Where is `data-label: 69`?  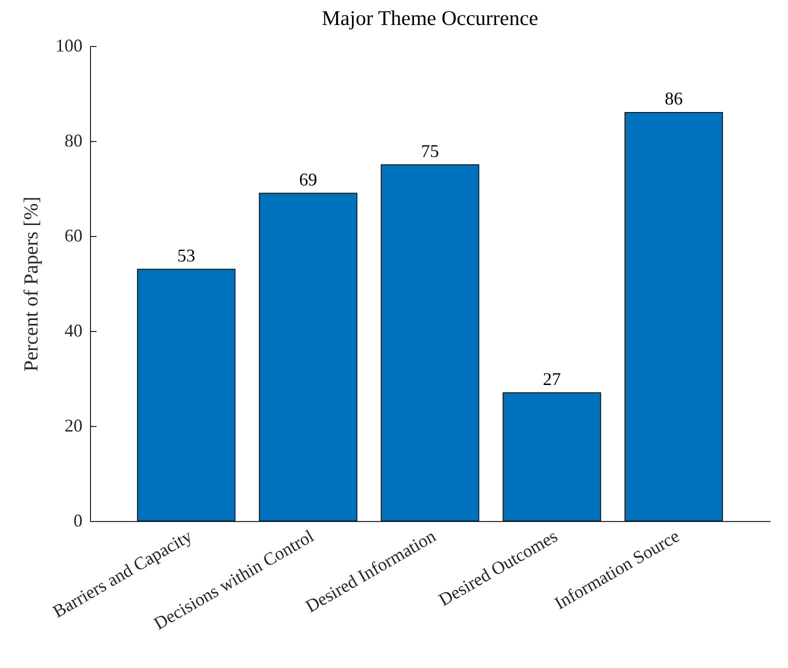 data-label: 69 is located at coordinates (308, 179).